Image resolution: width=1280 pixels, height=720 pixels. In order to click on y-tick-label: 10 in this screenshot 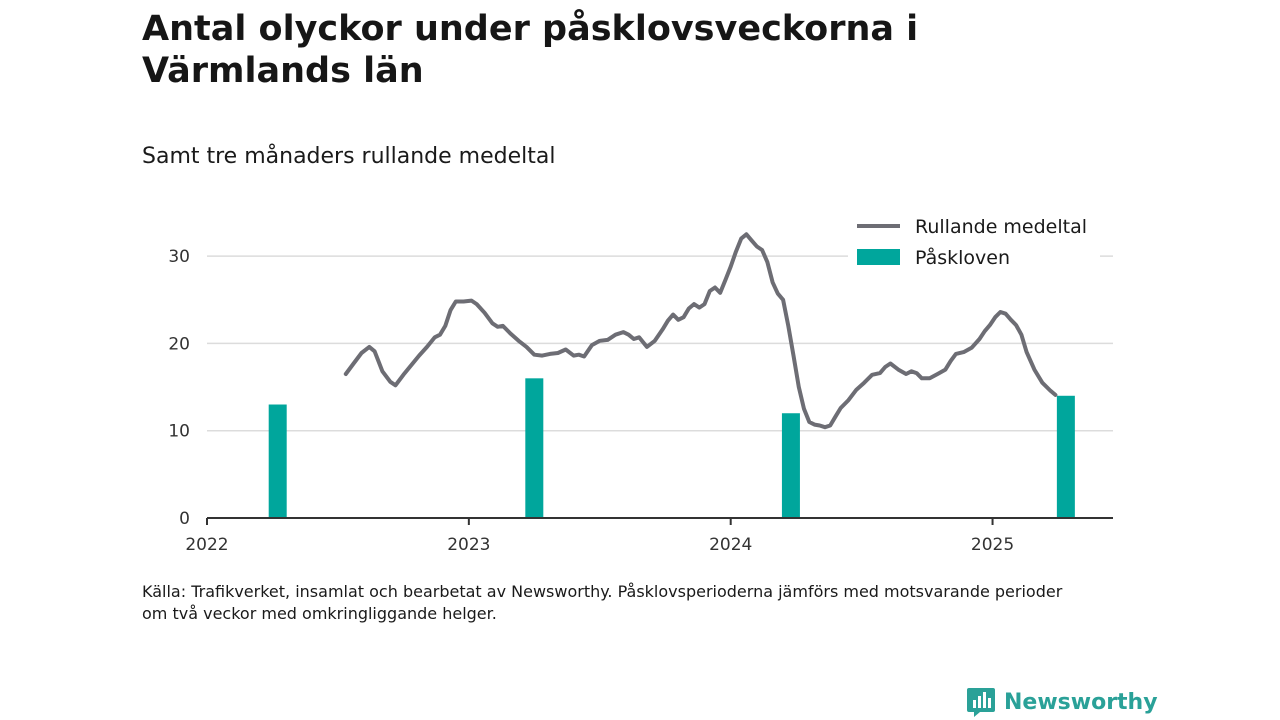, I will do `click(179, 432)`.